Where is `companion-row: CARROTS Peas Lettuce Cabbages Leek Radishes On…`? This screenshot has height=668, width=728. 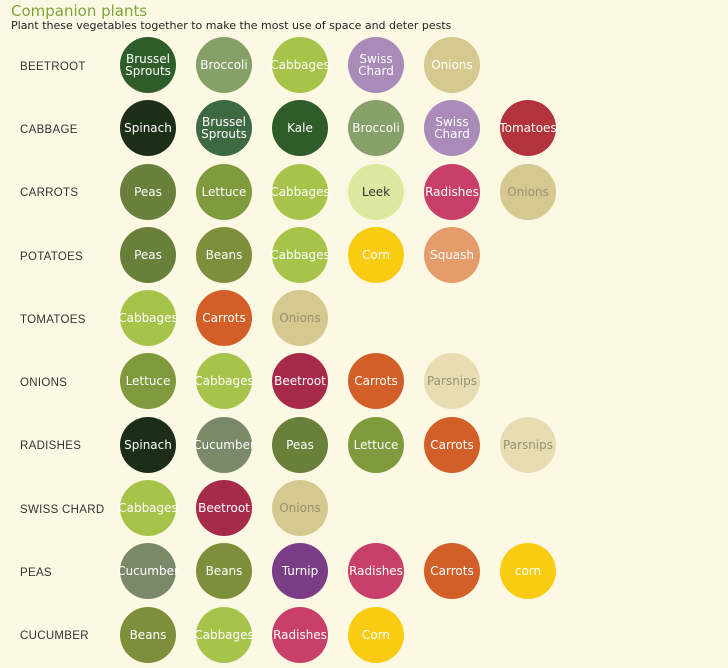
companion-row: CARROTS Peas Lettuce Cabbages Leek Radishes On… is located at coordinates (364, 193).